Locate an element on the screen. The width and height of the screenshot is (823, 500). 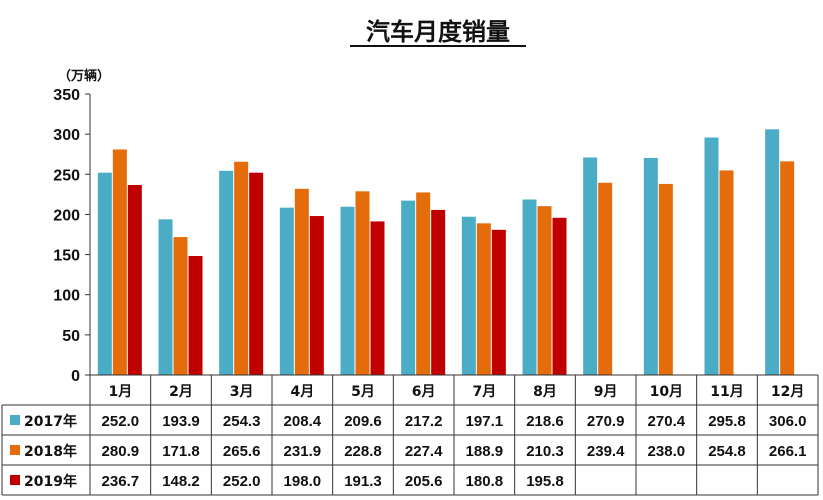
y-tick-label: 350 is located at coordinates (66, 95).